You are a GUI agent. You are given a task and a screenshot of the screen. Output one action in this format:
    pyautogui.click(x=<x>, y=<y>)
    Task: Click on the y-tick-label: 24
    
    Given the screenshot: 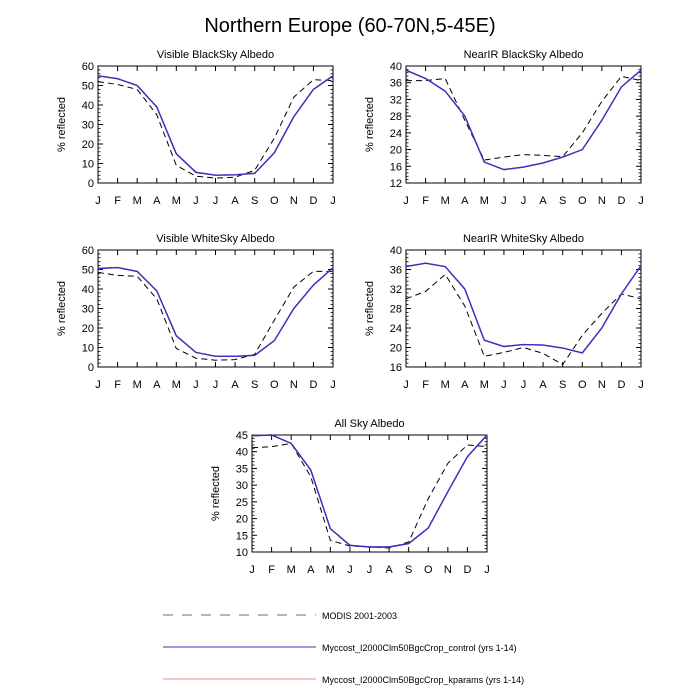 What is the action you would take?
    pyautogui.click(x=396, y=329)
    